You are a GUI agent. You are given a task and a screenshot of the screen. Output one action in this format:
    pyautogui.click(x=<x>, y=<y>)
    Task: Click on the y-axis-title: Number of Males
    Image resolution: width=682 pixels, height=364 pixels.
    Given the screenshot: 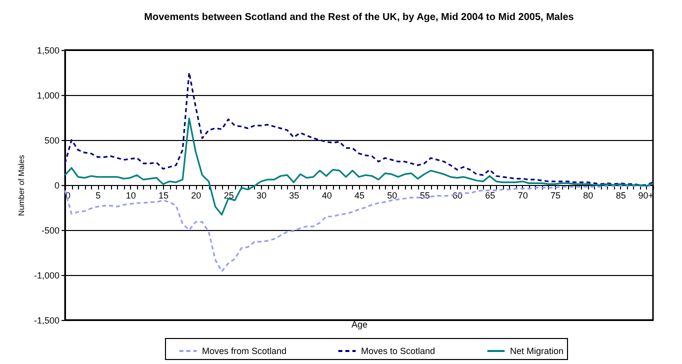 What is the action you would take?
    pyautogui.click(x=21, y=185)
    